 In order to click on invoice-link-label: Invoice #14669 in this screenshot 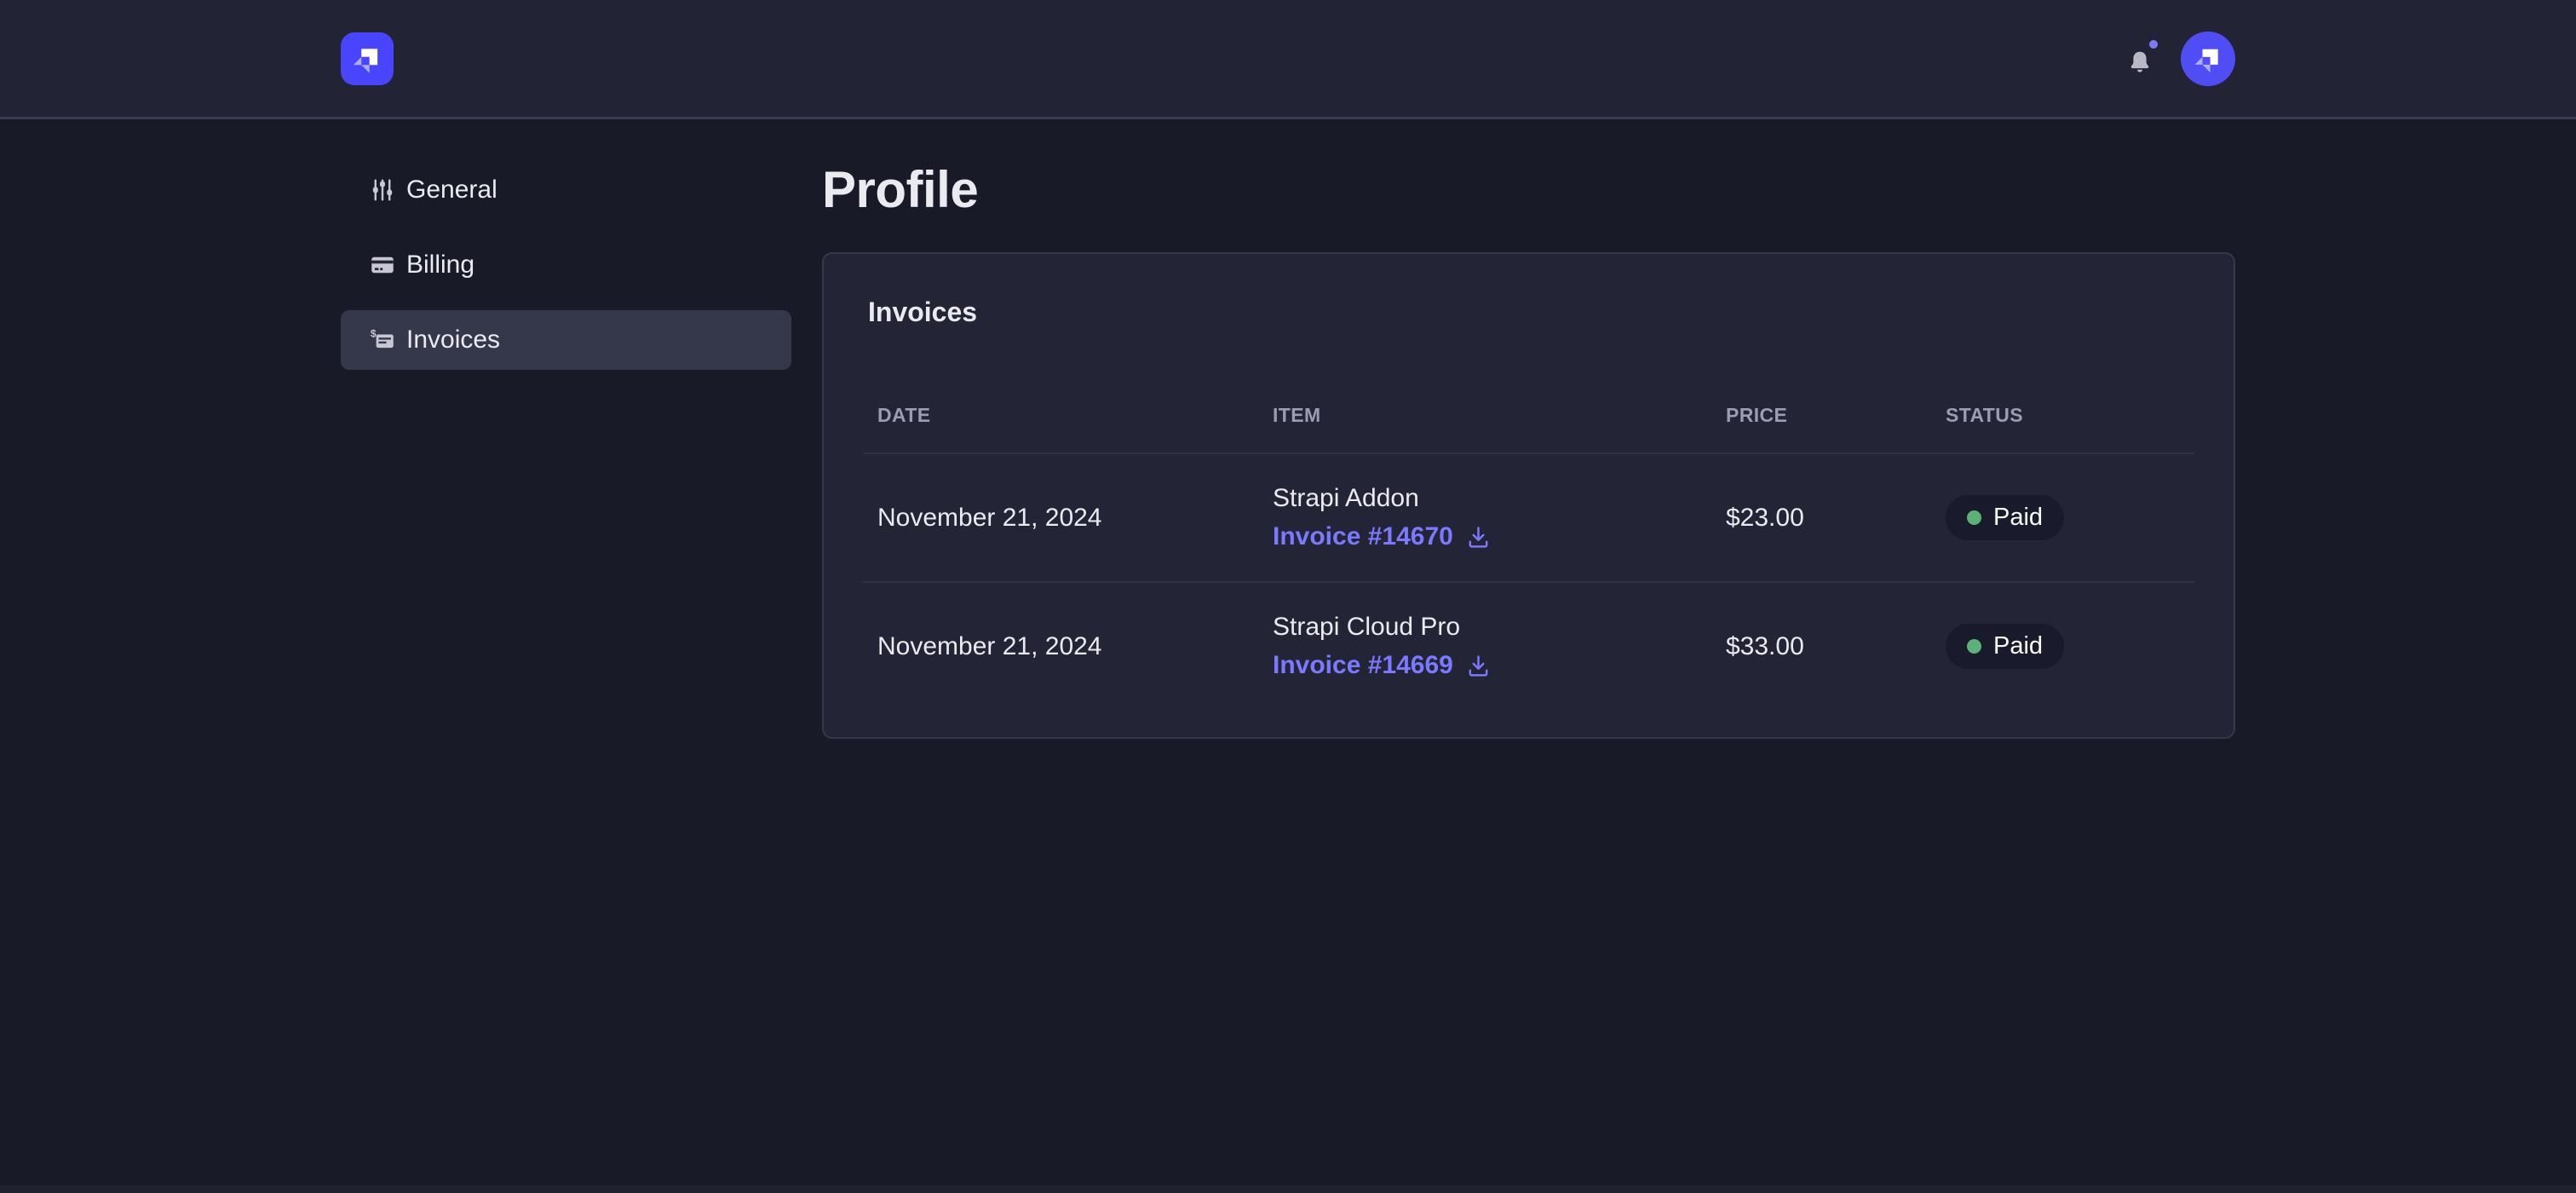, I will do `click(1363, 665)`.